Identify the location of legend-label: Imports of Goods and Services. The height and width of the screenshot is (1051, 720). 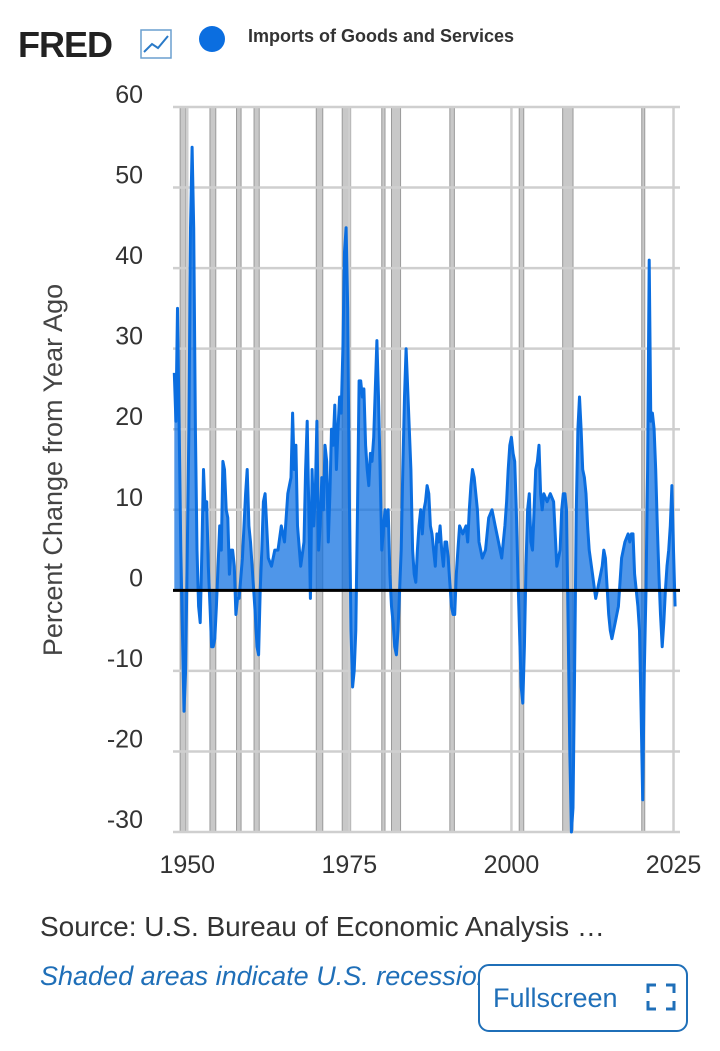
(381, 36).